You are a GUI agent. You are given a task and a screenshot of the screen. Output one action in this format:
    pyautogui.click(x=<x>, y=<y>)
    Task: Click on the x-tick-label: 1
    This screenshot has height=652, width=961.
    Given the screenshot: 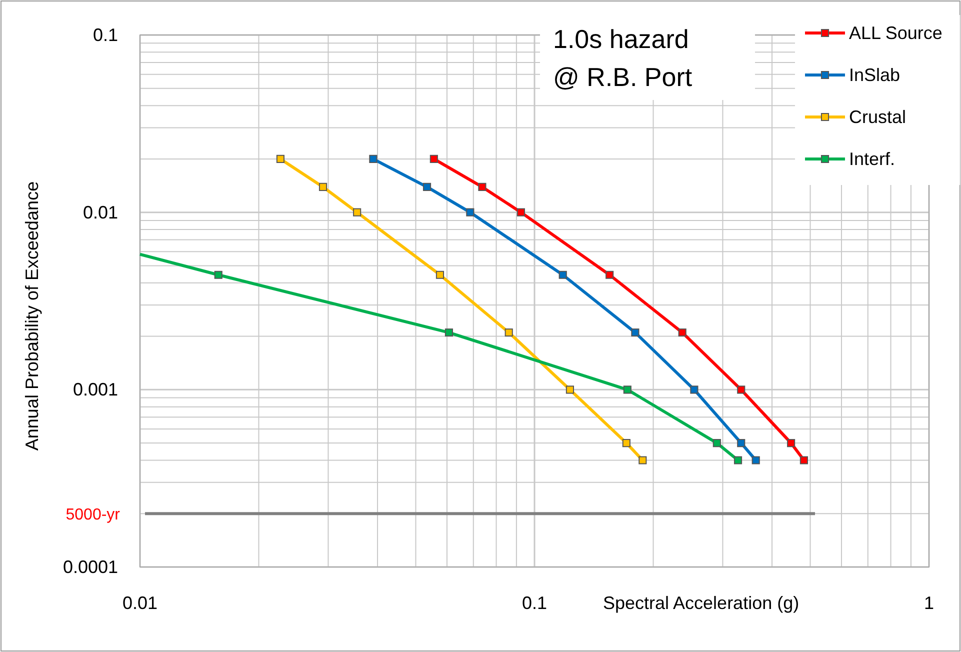 What is the action you would take?
    pyautogui.click(x=929, y=603)
    